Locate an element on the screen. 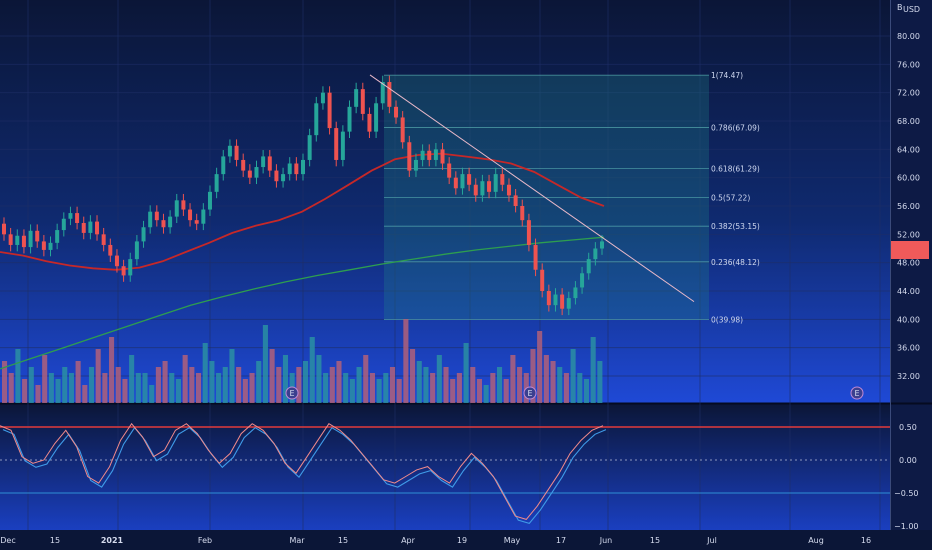 This screenshot has width=932, height=550. trendline is located at coordinates (532, 188).